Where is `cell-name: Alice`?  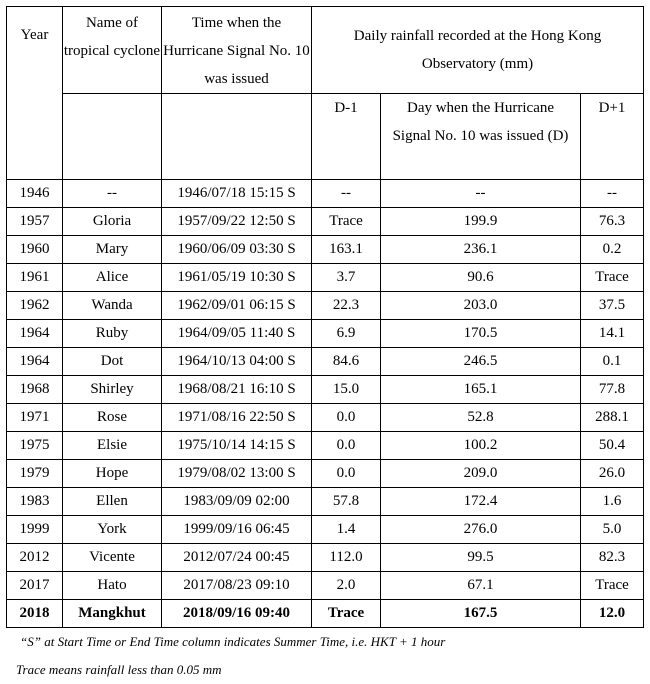
cell-name: Alice is located at coordinates (112, 277).